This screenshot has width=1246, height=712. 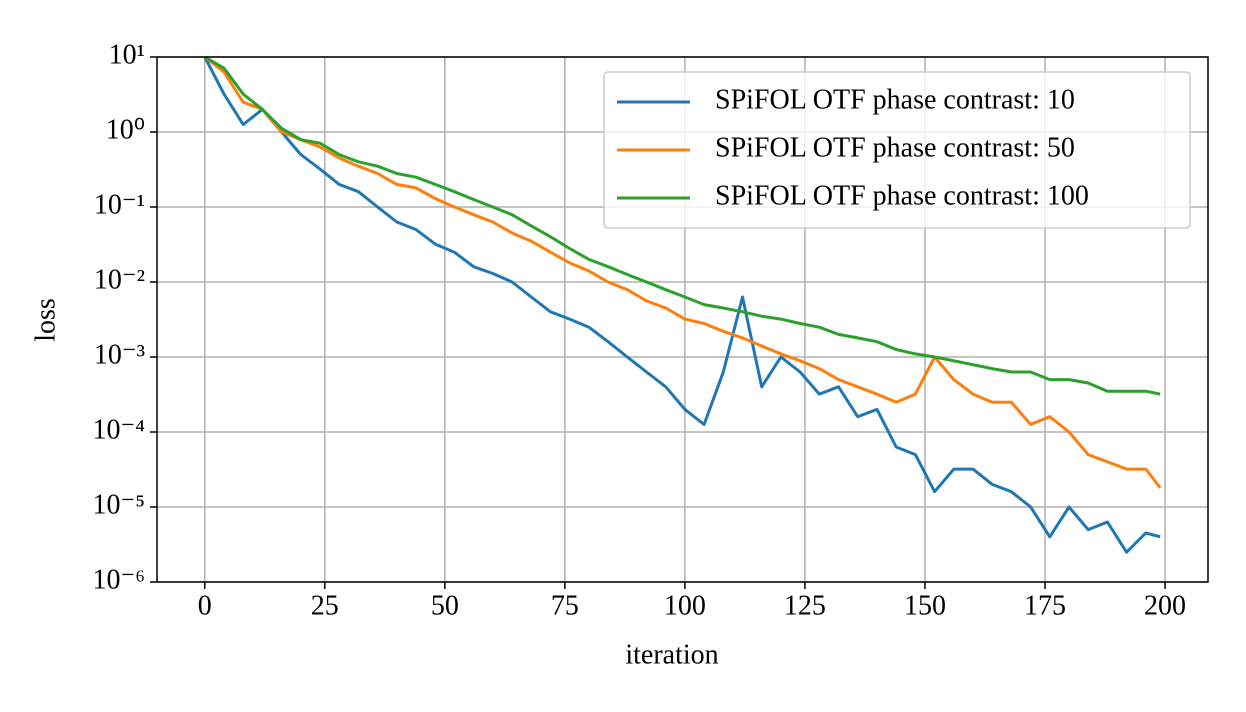 I want to click on x-tick-label: 100, so click(x=685, y=605).